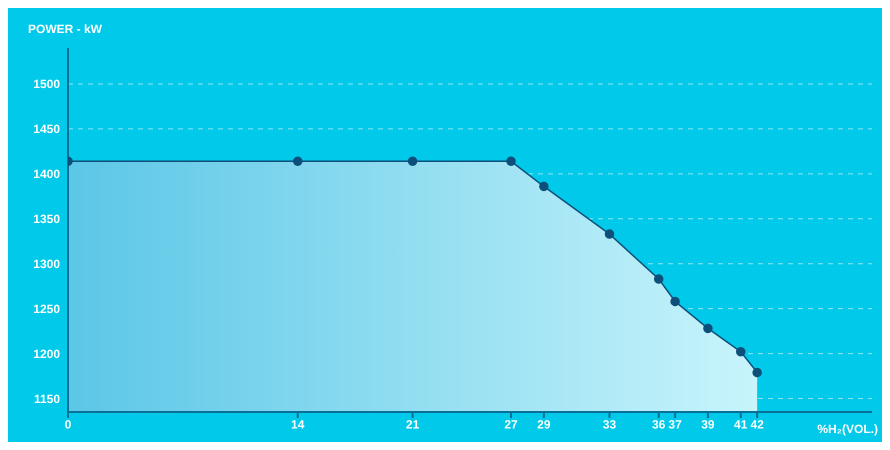 This screenshot has width=890, height=450. What do you see at coordinates (544, 425) in the screenshot?
I see `x-tick-label: 29` at bounding box center [544, 425].